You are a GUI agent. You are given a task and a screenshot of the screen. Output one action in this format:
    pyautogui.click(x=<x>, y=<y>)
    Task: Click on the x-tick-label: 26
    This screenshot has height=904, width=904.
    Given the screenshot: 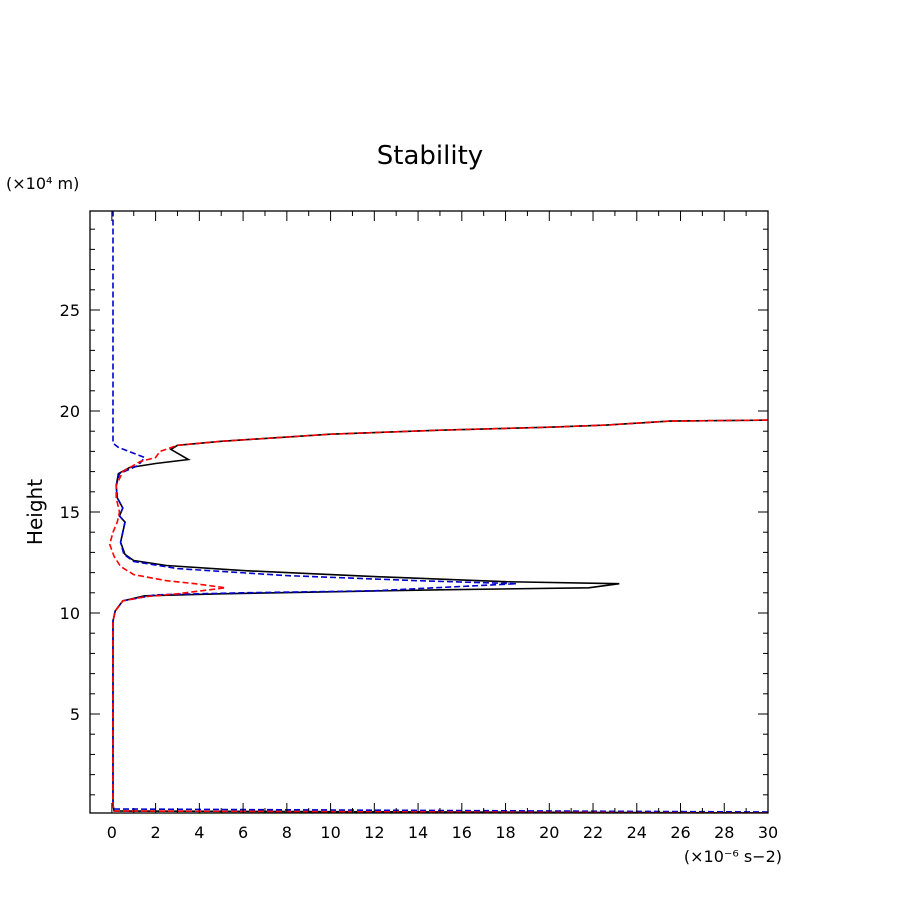 What is the action you would take?
    pyautogui.click(x=680, y=832)
    